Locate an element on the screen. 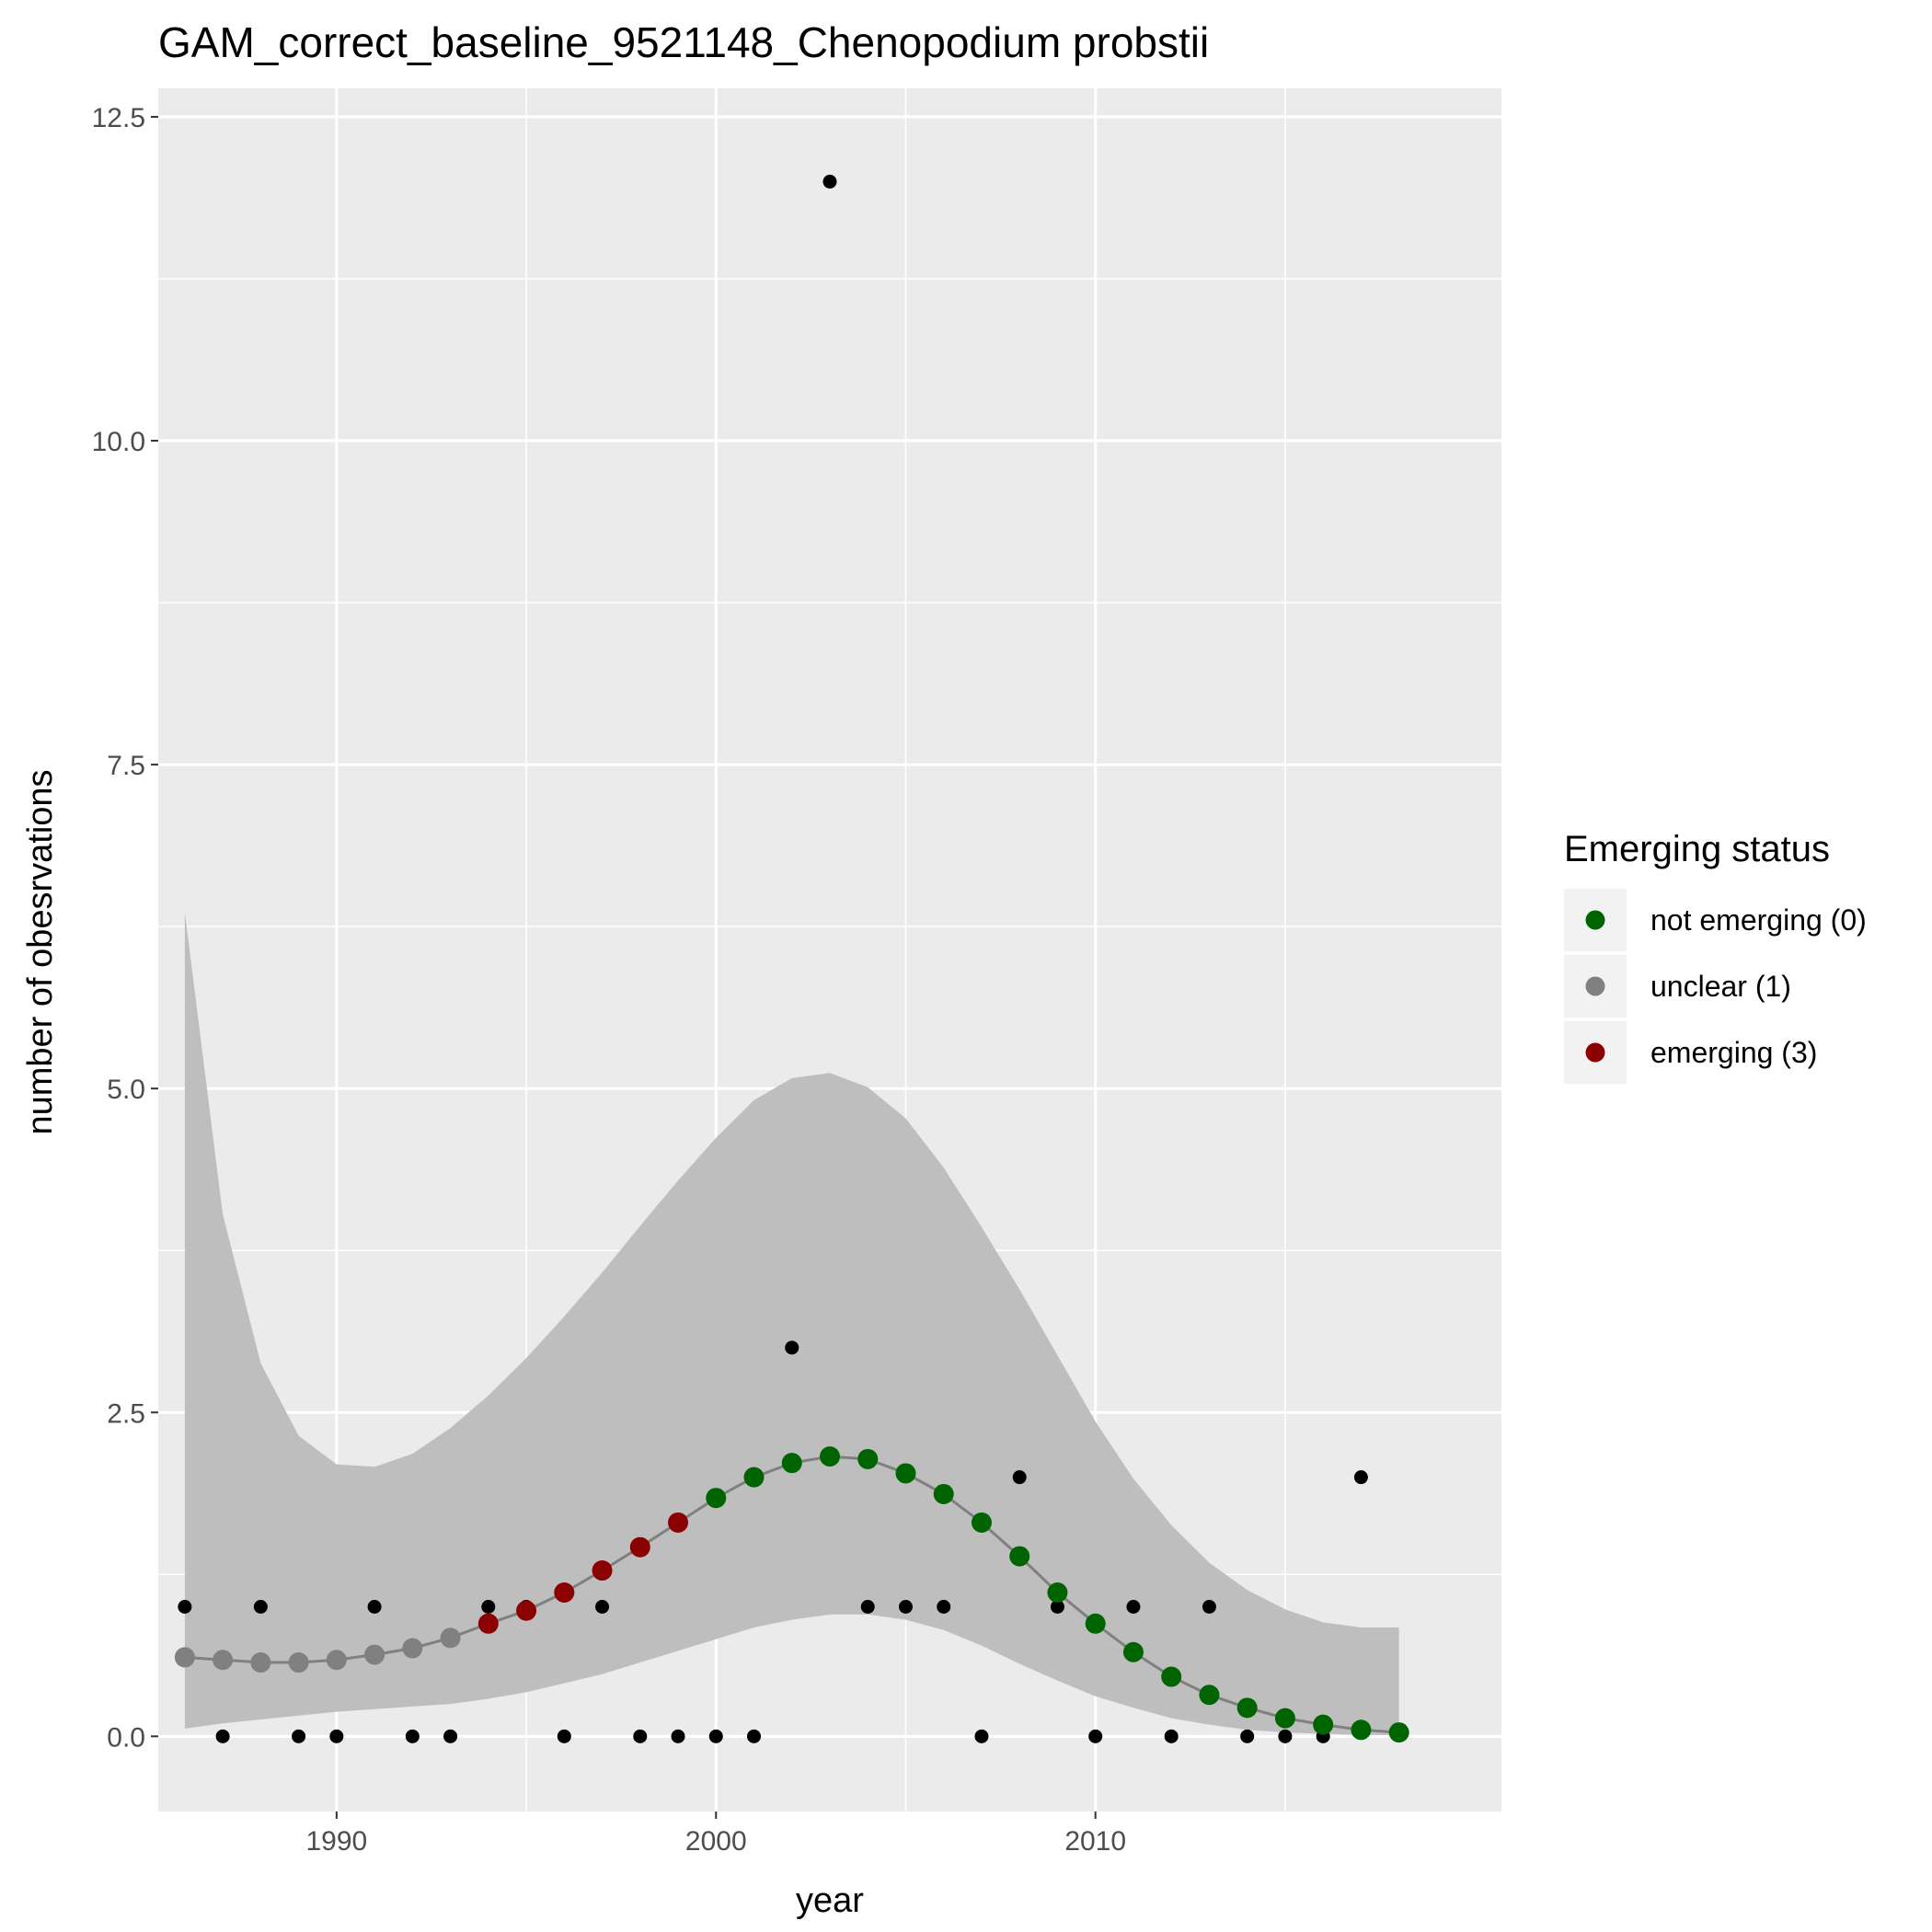 Image resolution: width=1932 pixels, height=1932 pixels. legend-label: not emerging (0) is located at coordinates (1758, 920).